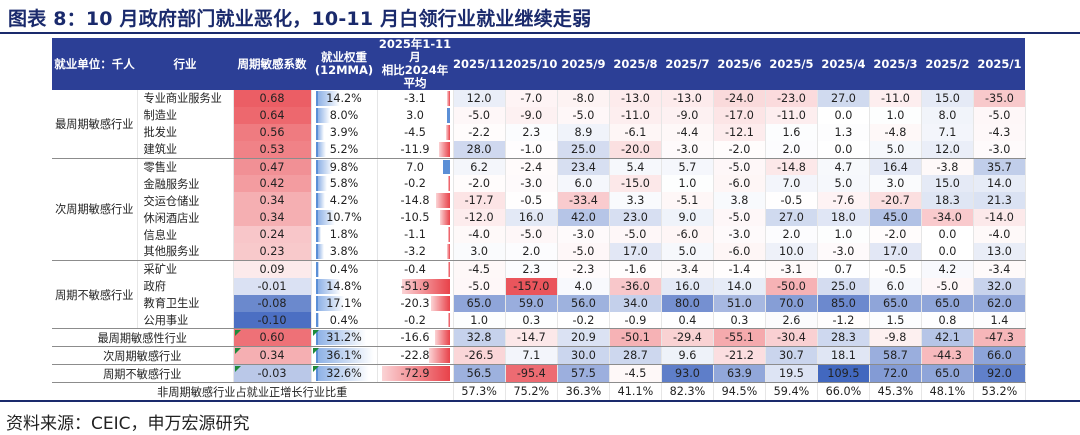 Image resolution: width=1080 pixels, height=435 pixels. I want to click on month-value: 7.0, so click(791, 184).